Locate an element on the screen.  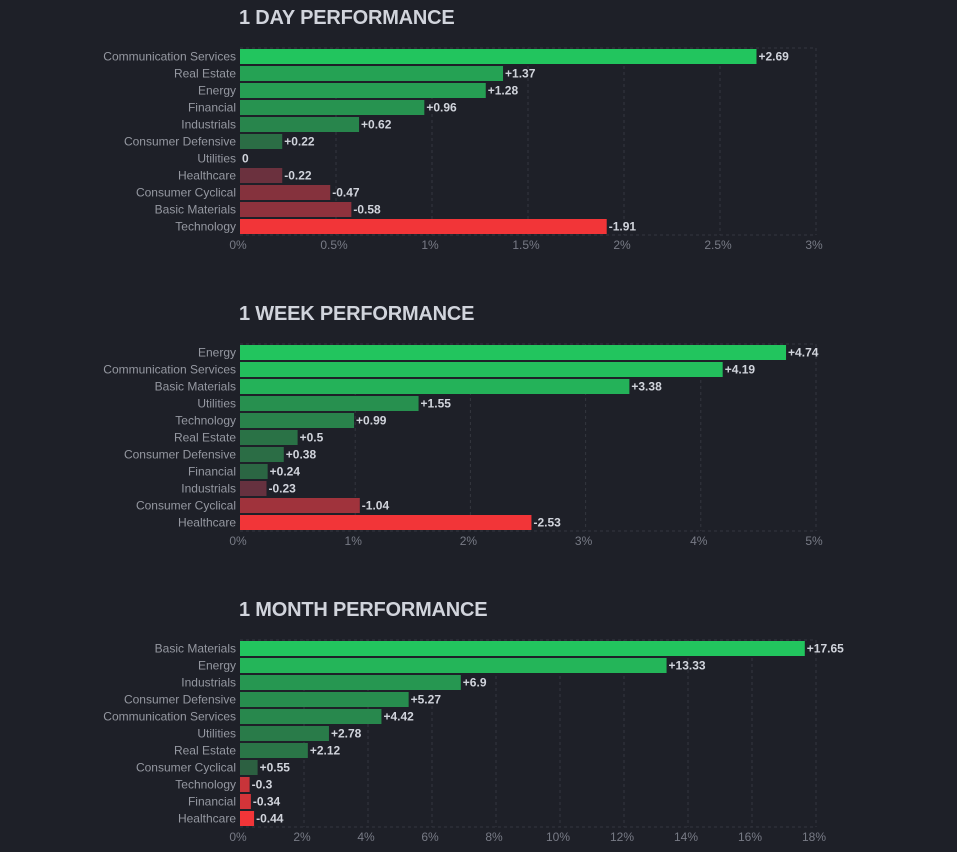
value-label: +5.27 is located at coordinates (426, 700).